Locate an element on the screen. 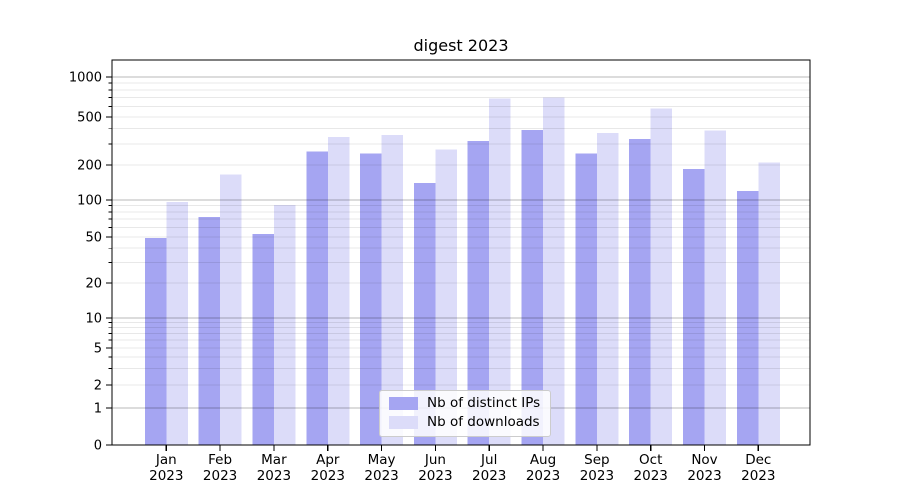 The height and width of the screenshot is (500, 900). ytick-label: 0 is located at coordinates (98, 446).